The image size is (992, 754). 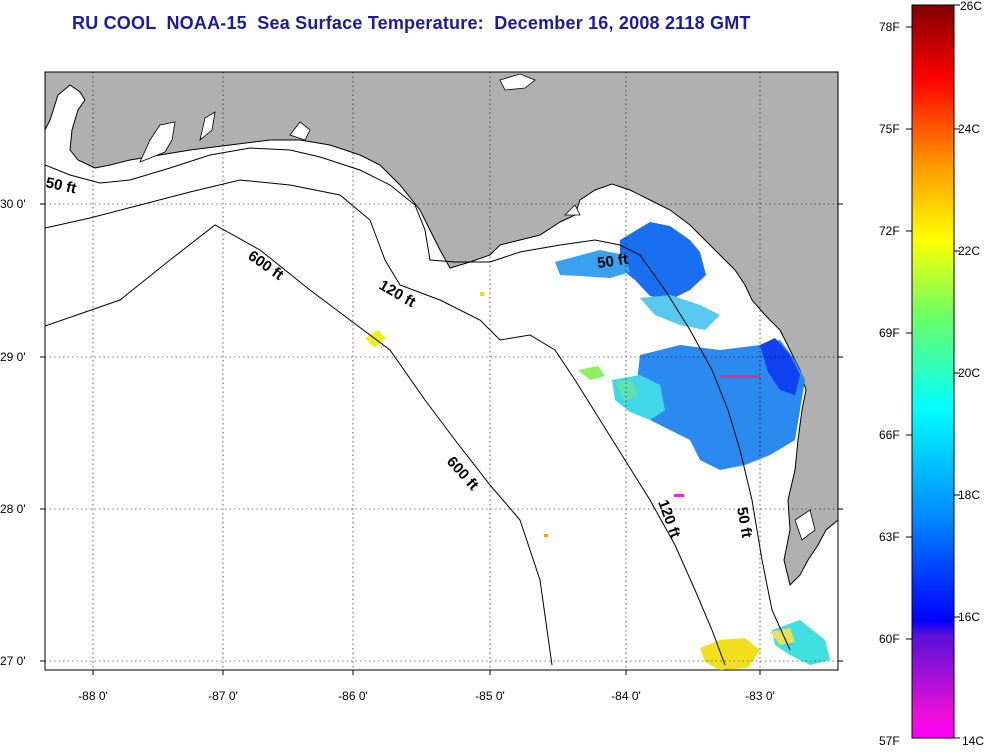 I want to click on lon-tick-label: -85 0', so click(x=490, y=696).